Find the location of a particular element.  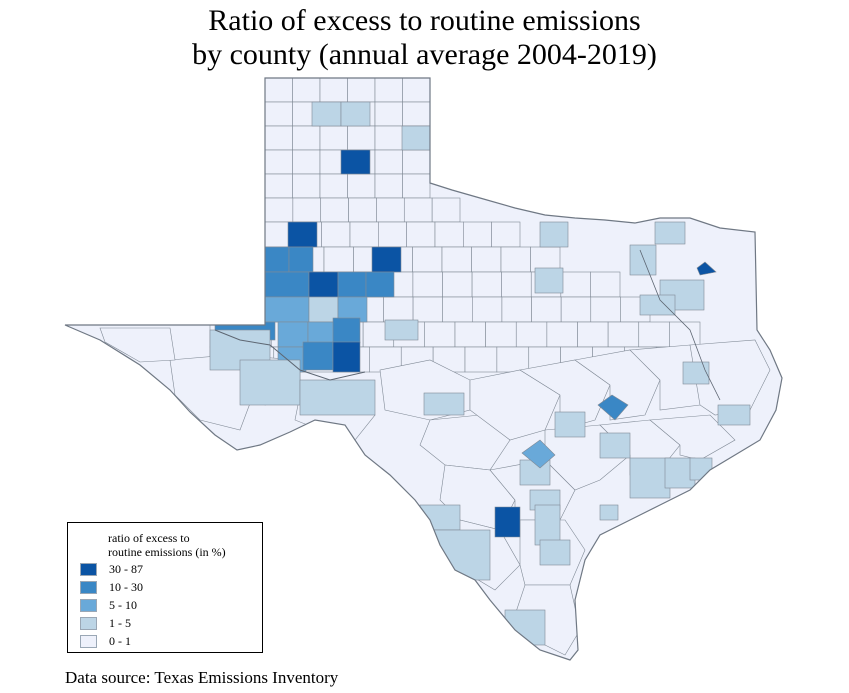

legend-item: 30 - 87 is located at coordinates (111, 568).